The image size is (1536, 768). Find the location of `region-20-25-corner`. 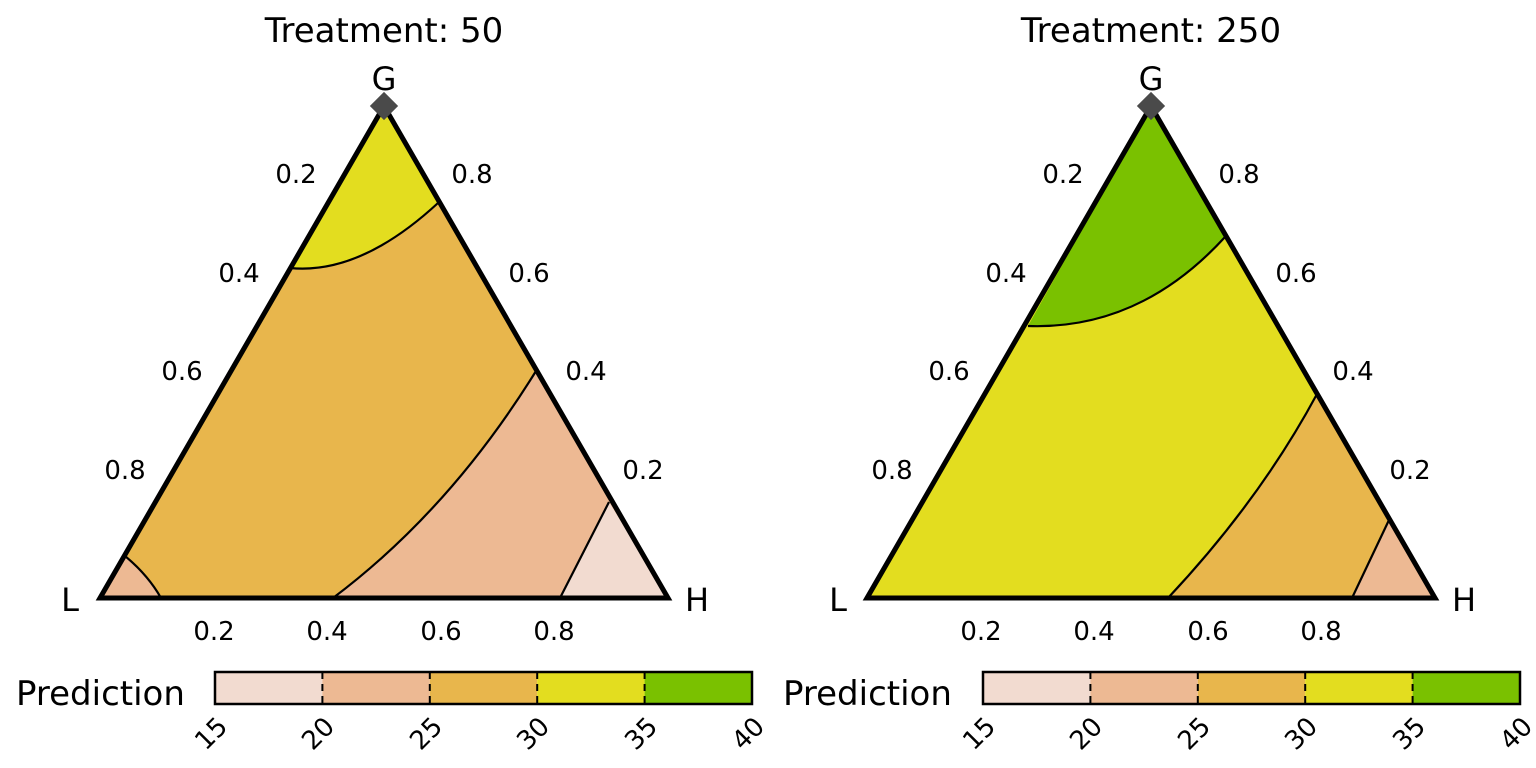

region-20-25-corner is located at coordinates (130, 577).